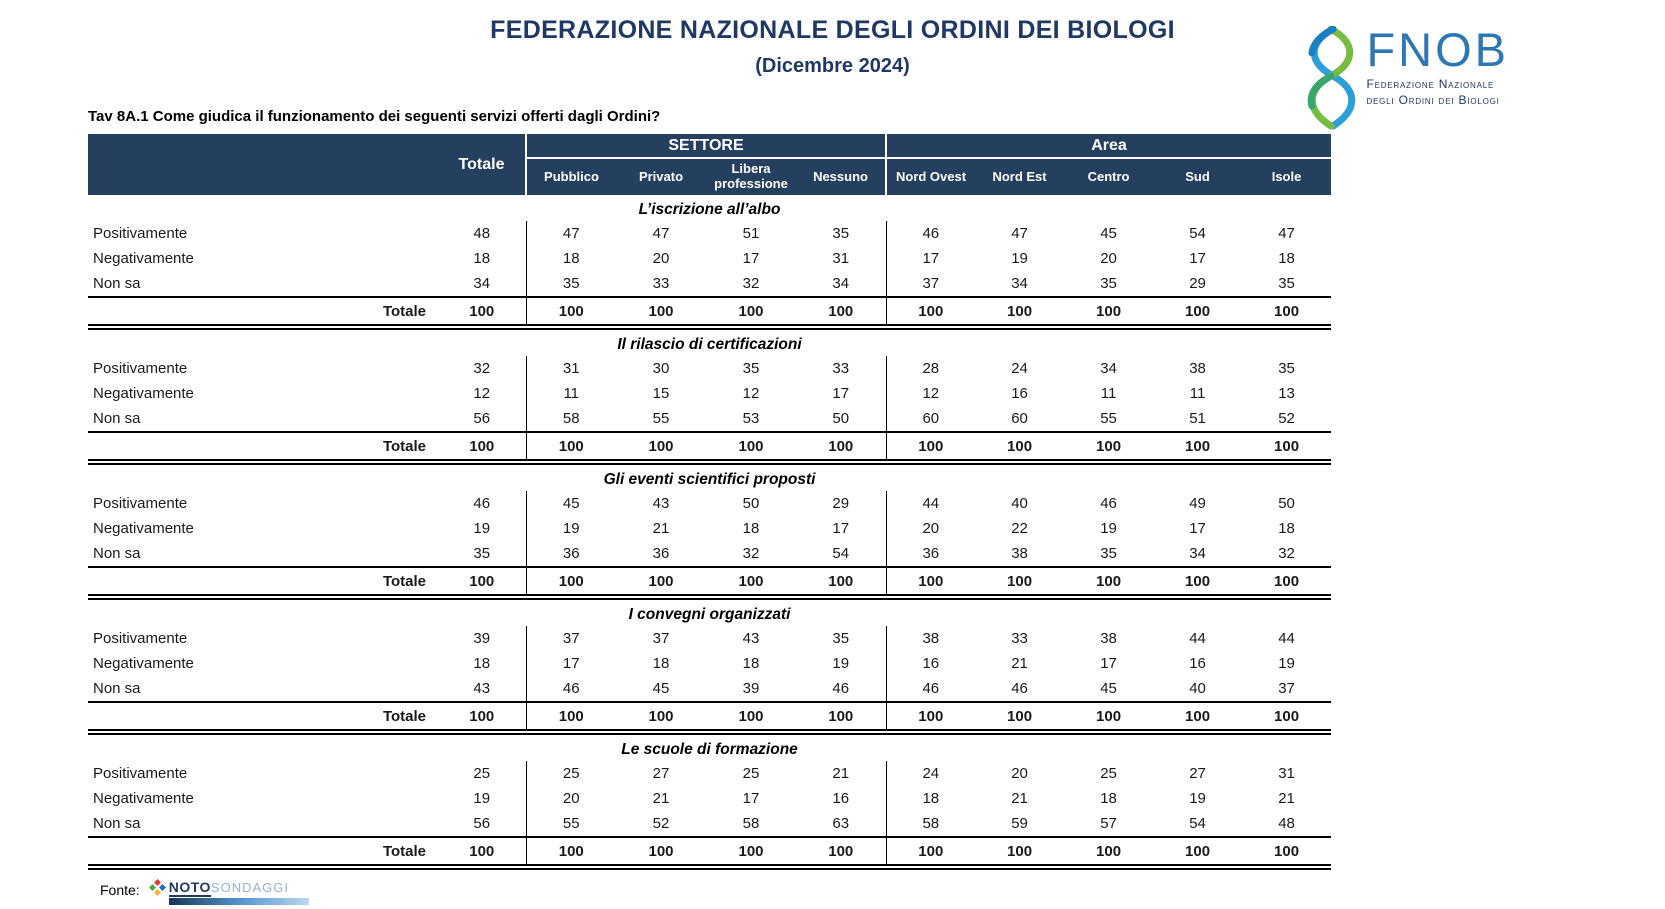  I want to click on value-cell: 44, so click(1286, 638).